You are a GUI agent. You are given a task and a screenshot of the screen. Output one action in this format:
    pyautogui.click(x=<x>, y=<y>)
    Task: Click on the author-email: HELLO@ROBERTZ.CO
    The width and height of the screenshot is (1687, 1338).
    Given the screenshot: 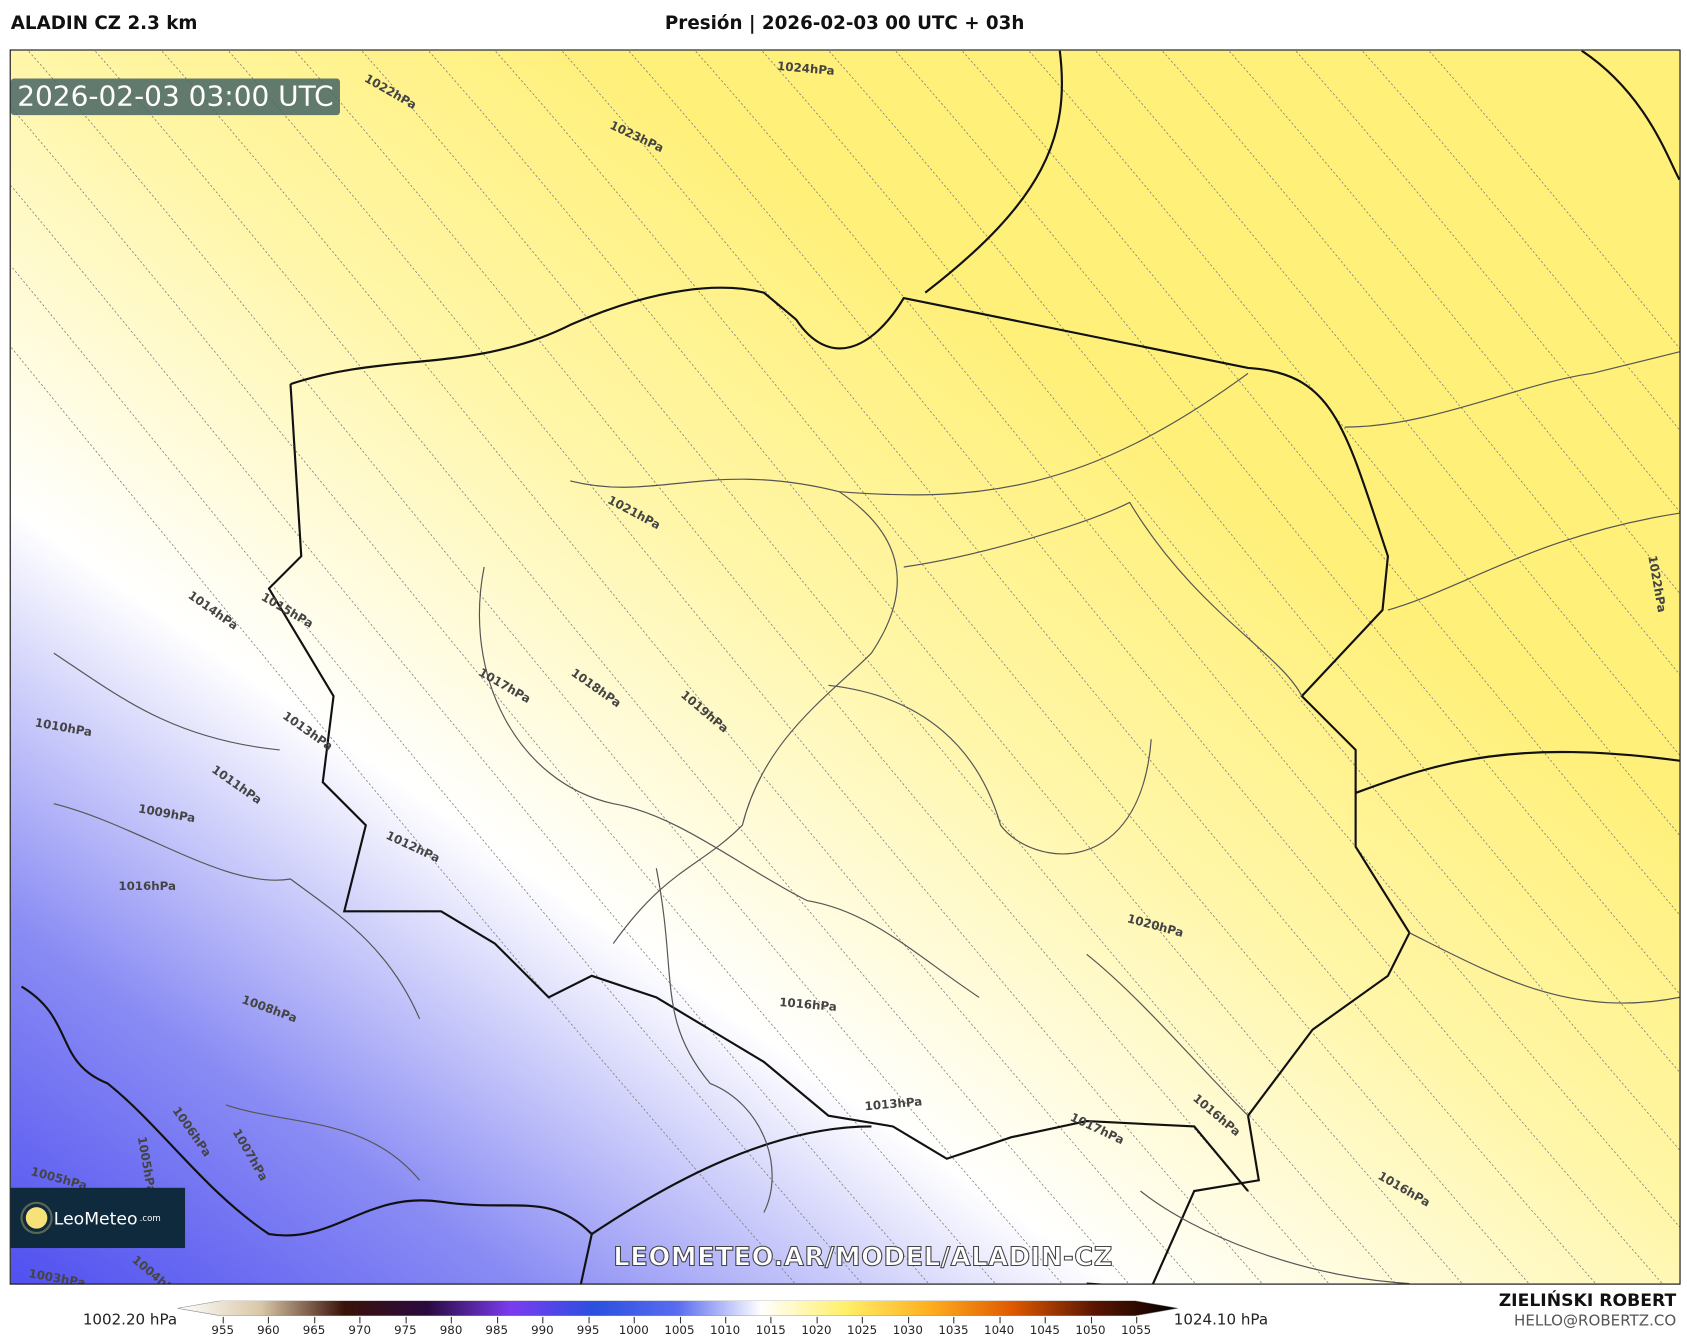 What is the action you would take?
    pyautogui.click(x=1595, y=1321)
    